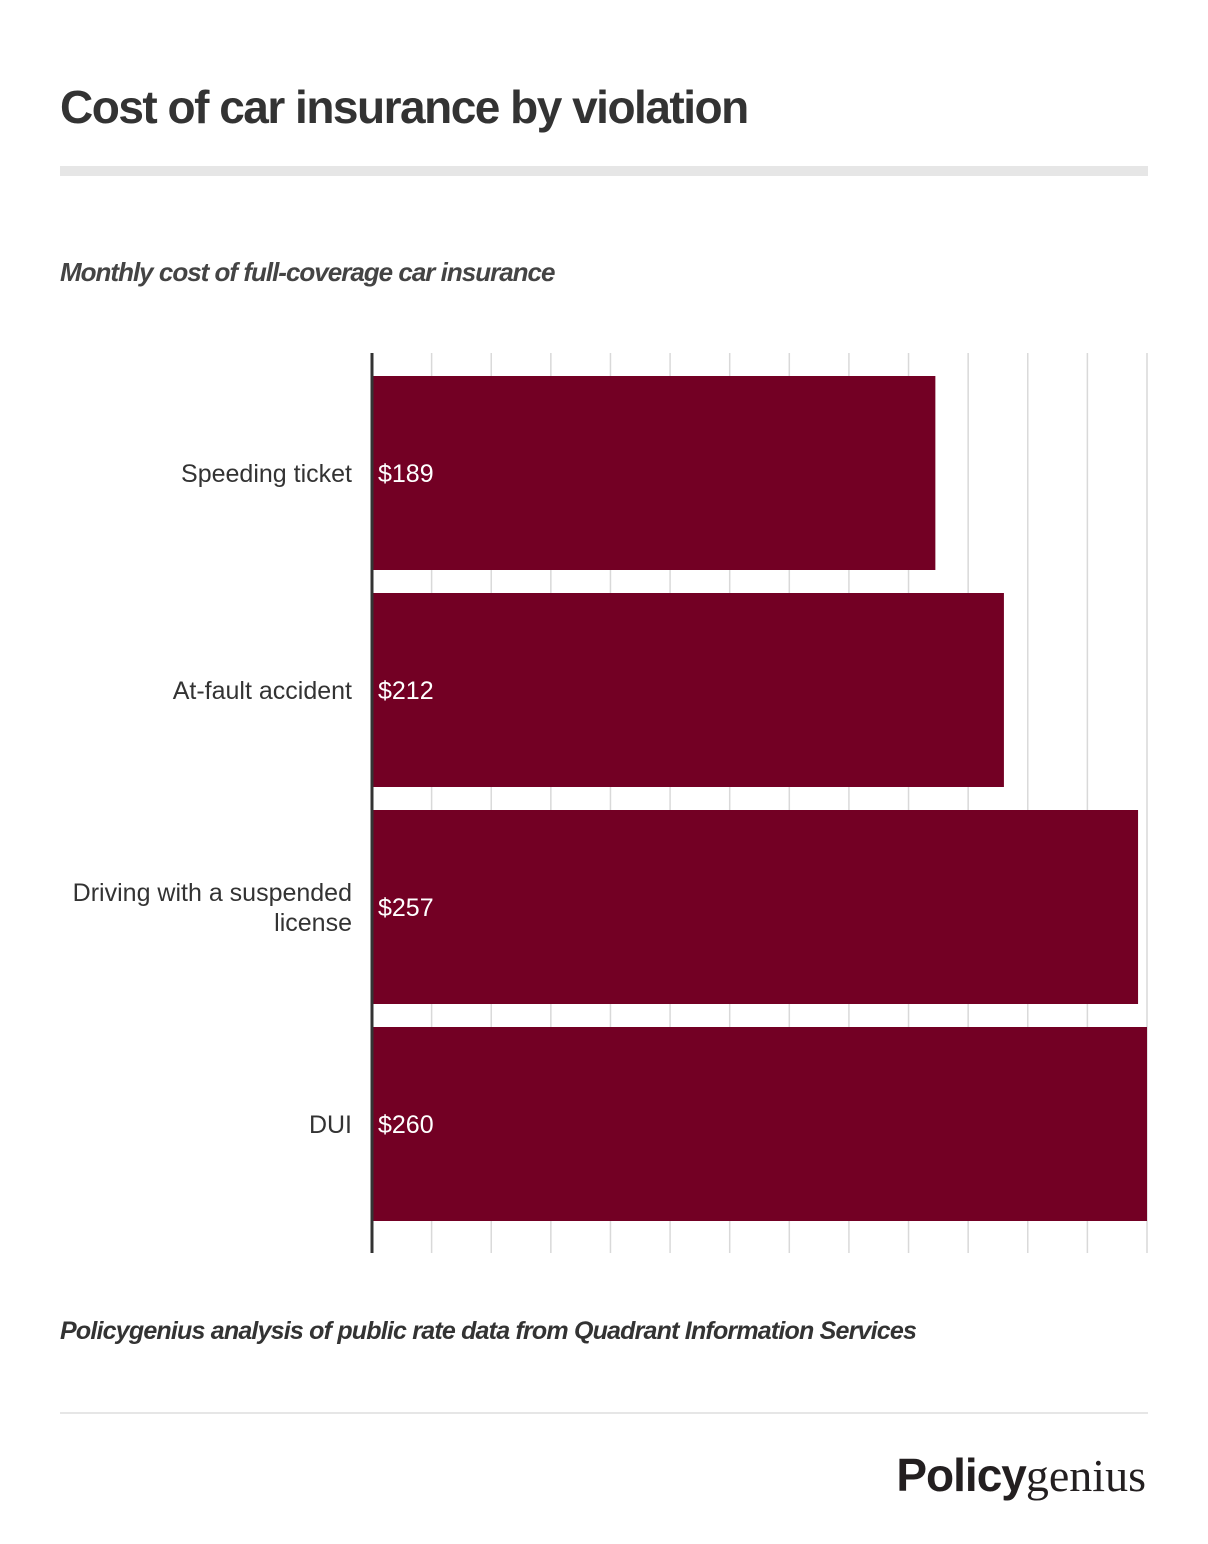 Image resolution: width=1208 pixels, height=1544 pixels. Describe the element at coordinates (604, 1413) in the screenshot. I see `footer-divider` at that location.